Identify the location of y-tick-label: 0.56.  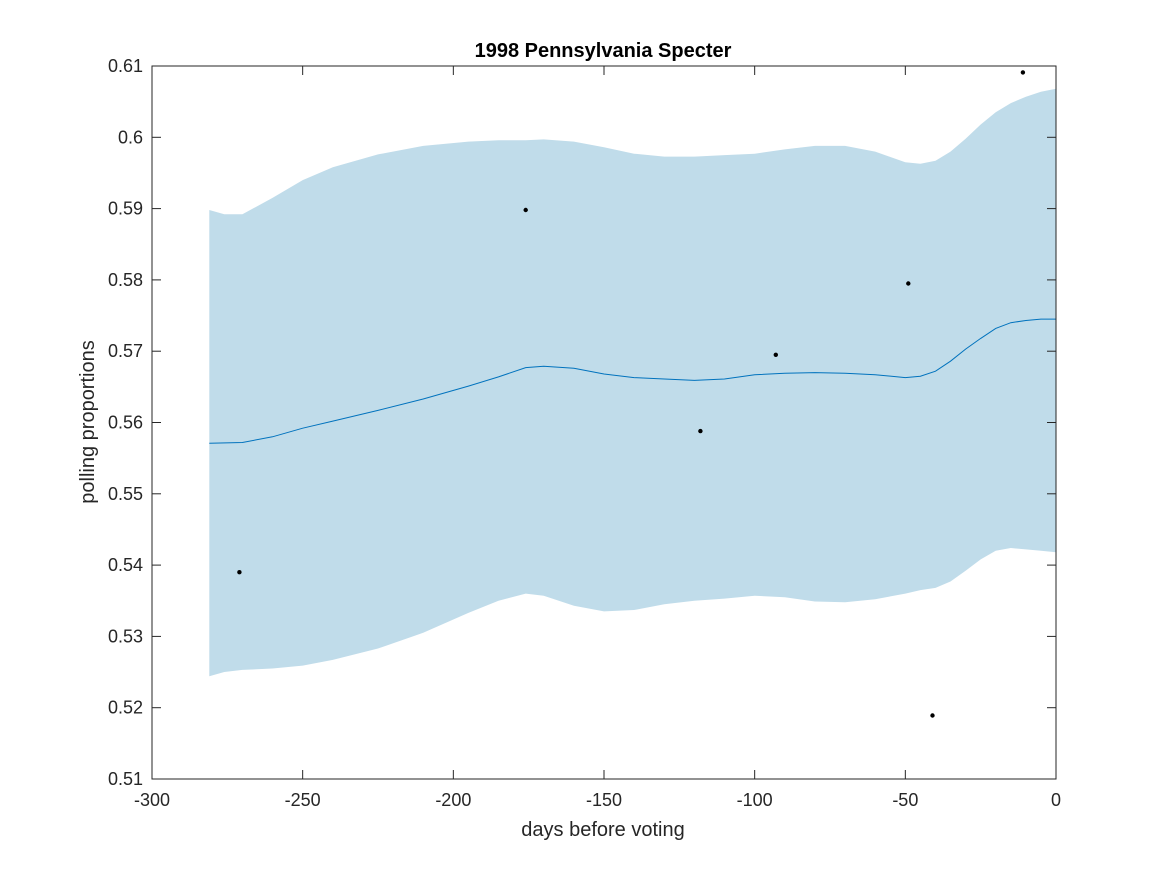
(125, 423).